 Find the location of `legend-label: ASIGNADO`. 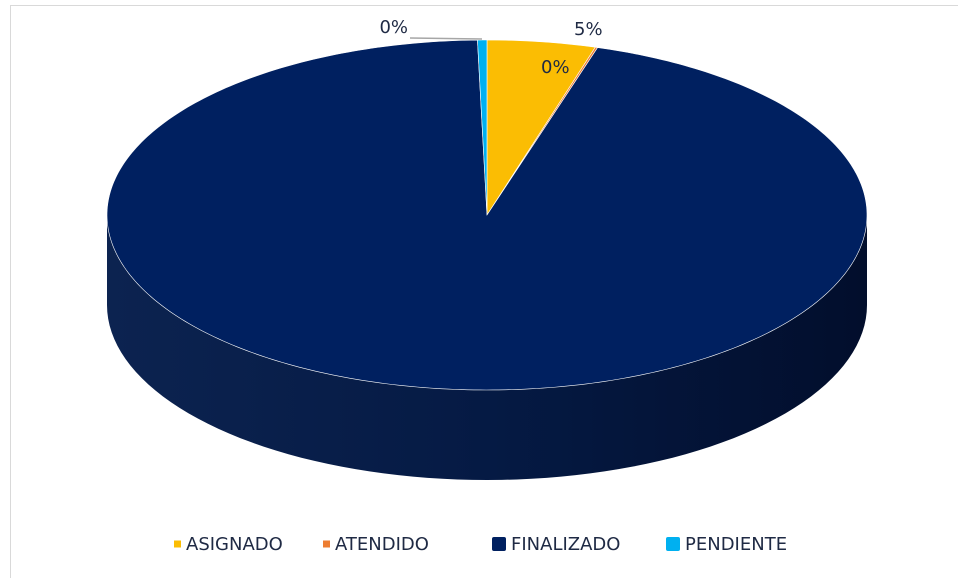

legend-label: ASIGNADO is located at coordinates (234, 544).